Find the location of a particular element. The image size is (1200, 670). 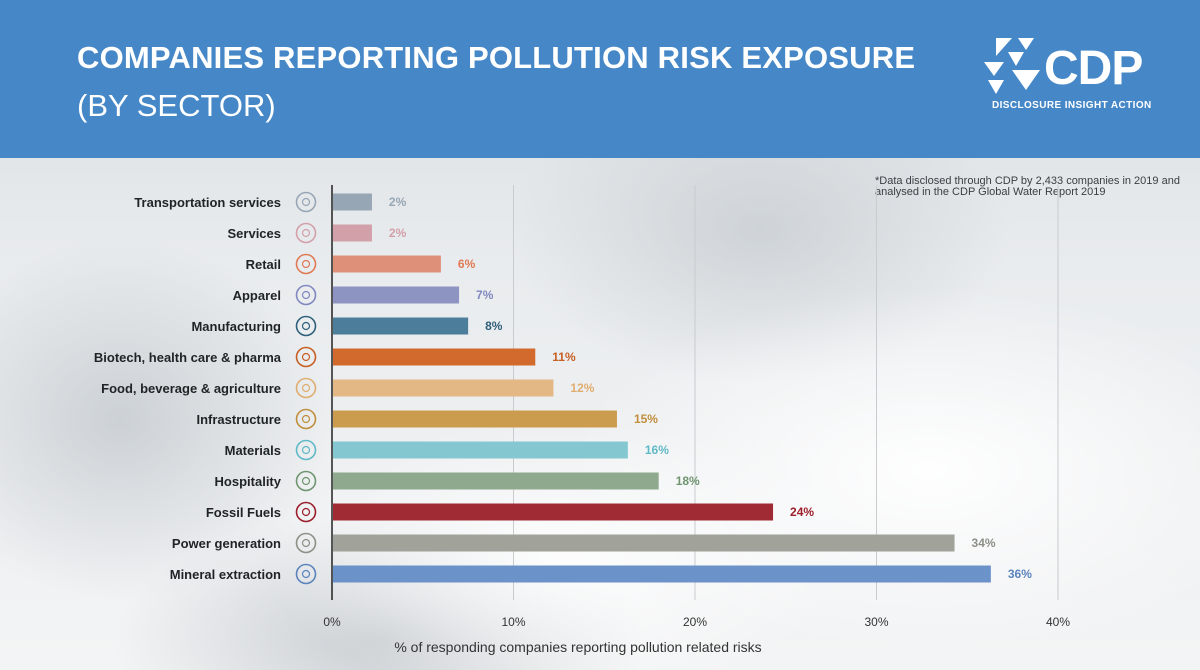

category-label: Apparel is located at coordinates (257, 295).